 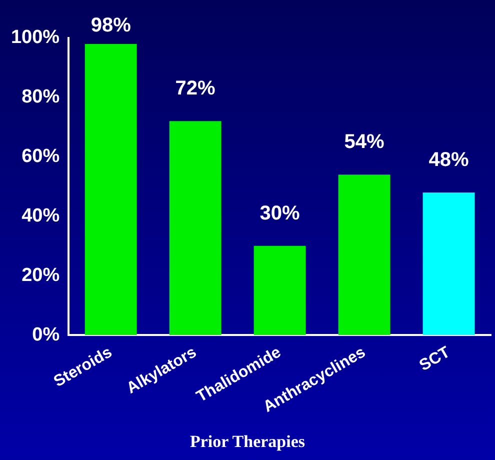 What do you see at coordinates (41, 157) in the screenshot?
I see `y-tick-label: 60%` at bounding box center [41, 157].